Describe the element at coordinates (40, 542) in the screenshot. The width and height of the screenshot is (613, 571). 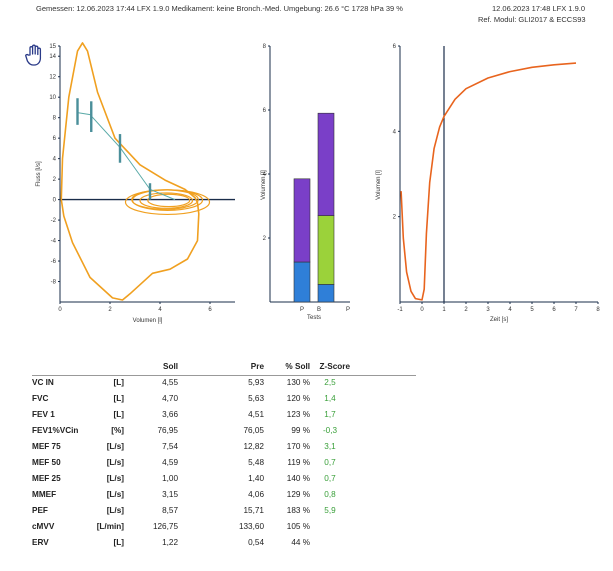
I see `param-name: ERV` at that location.